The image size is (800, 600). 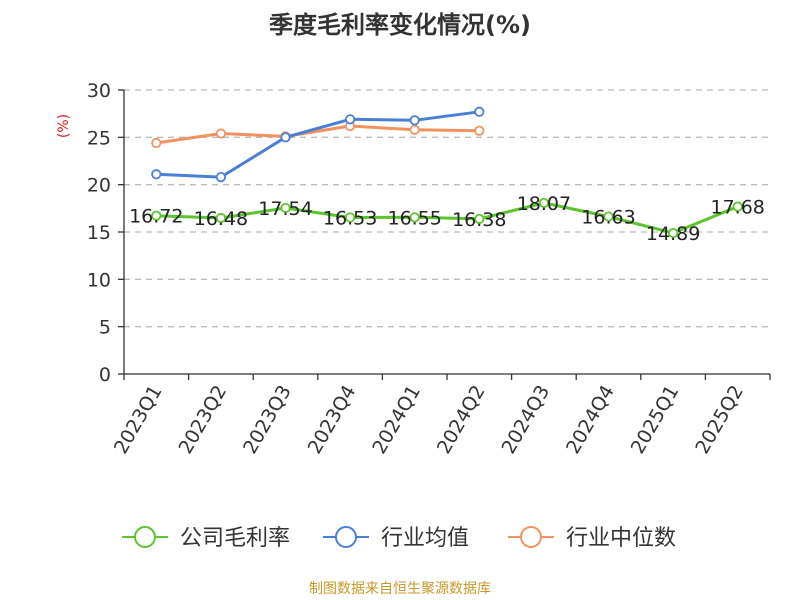 I want to click on chart-title: 季度毛利率变化情况(%), so click(x=400, y=25).